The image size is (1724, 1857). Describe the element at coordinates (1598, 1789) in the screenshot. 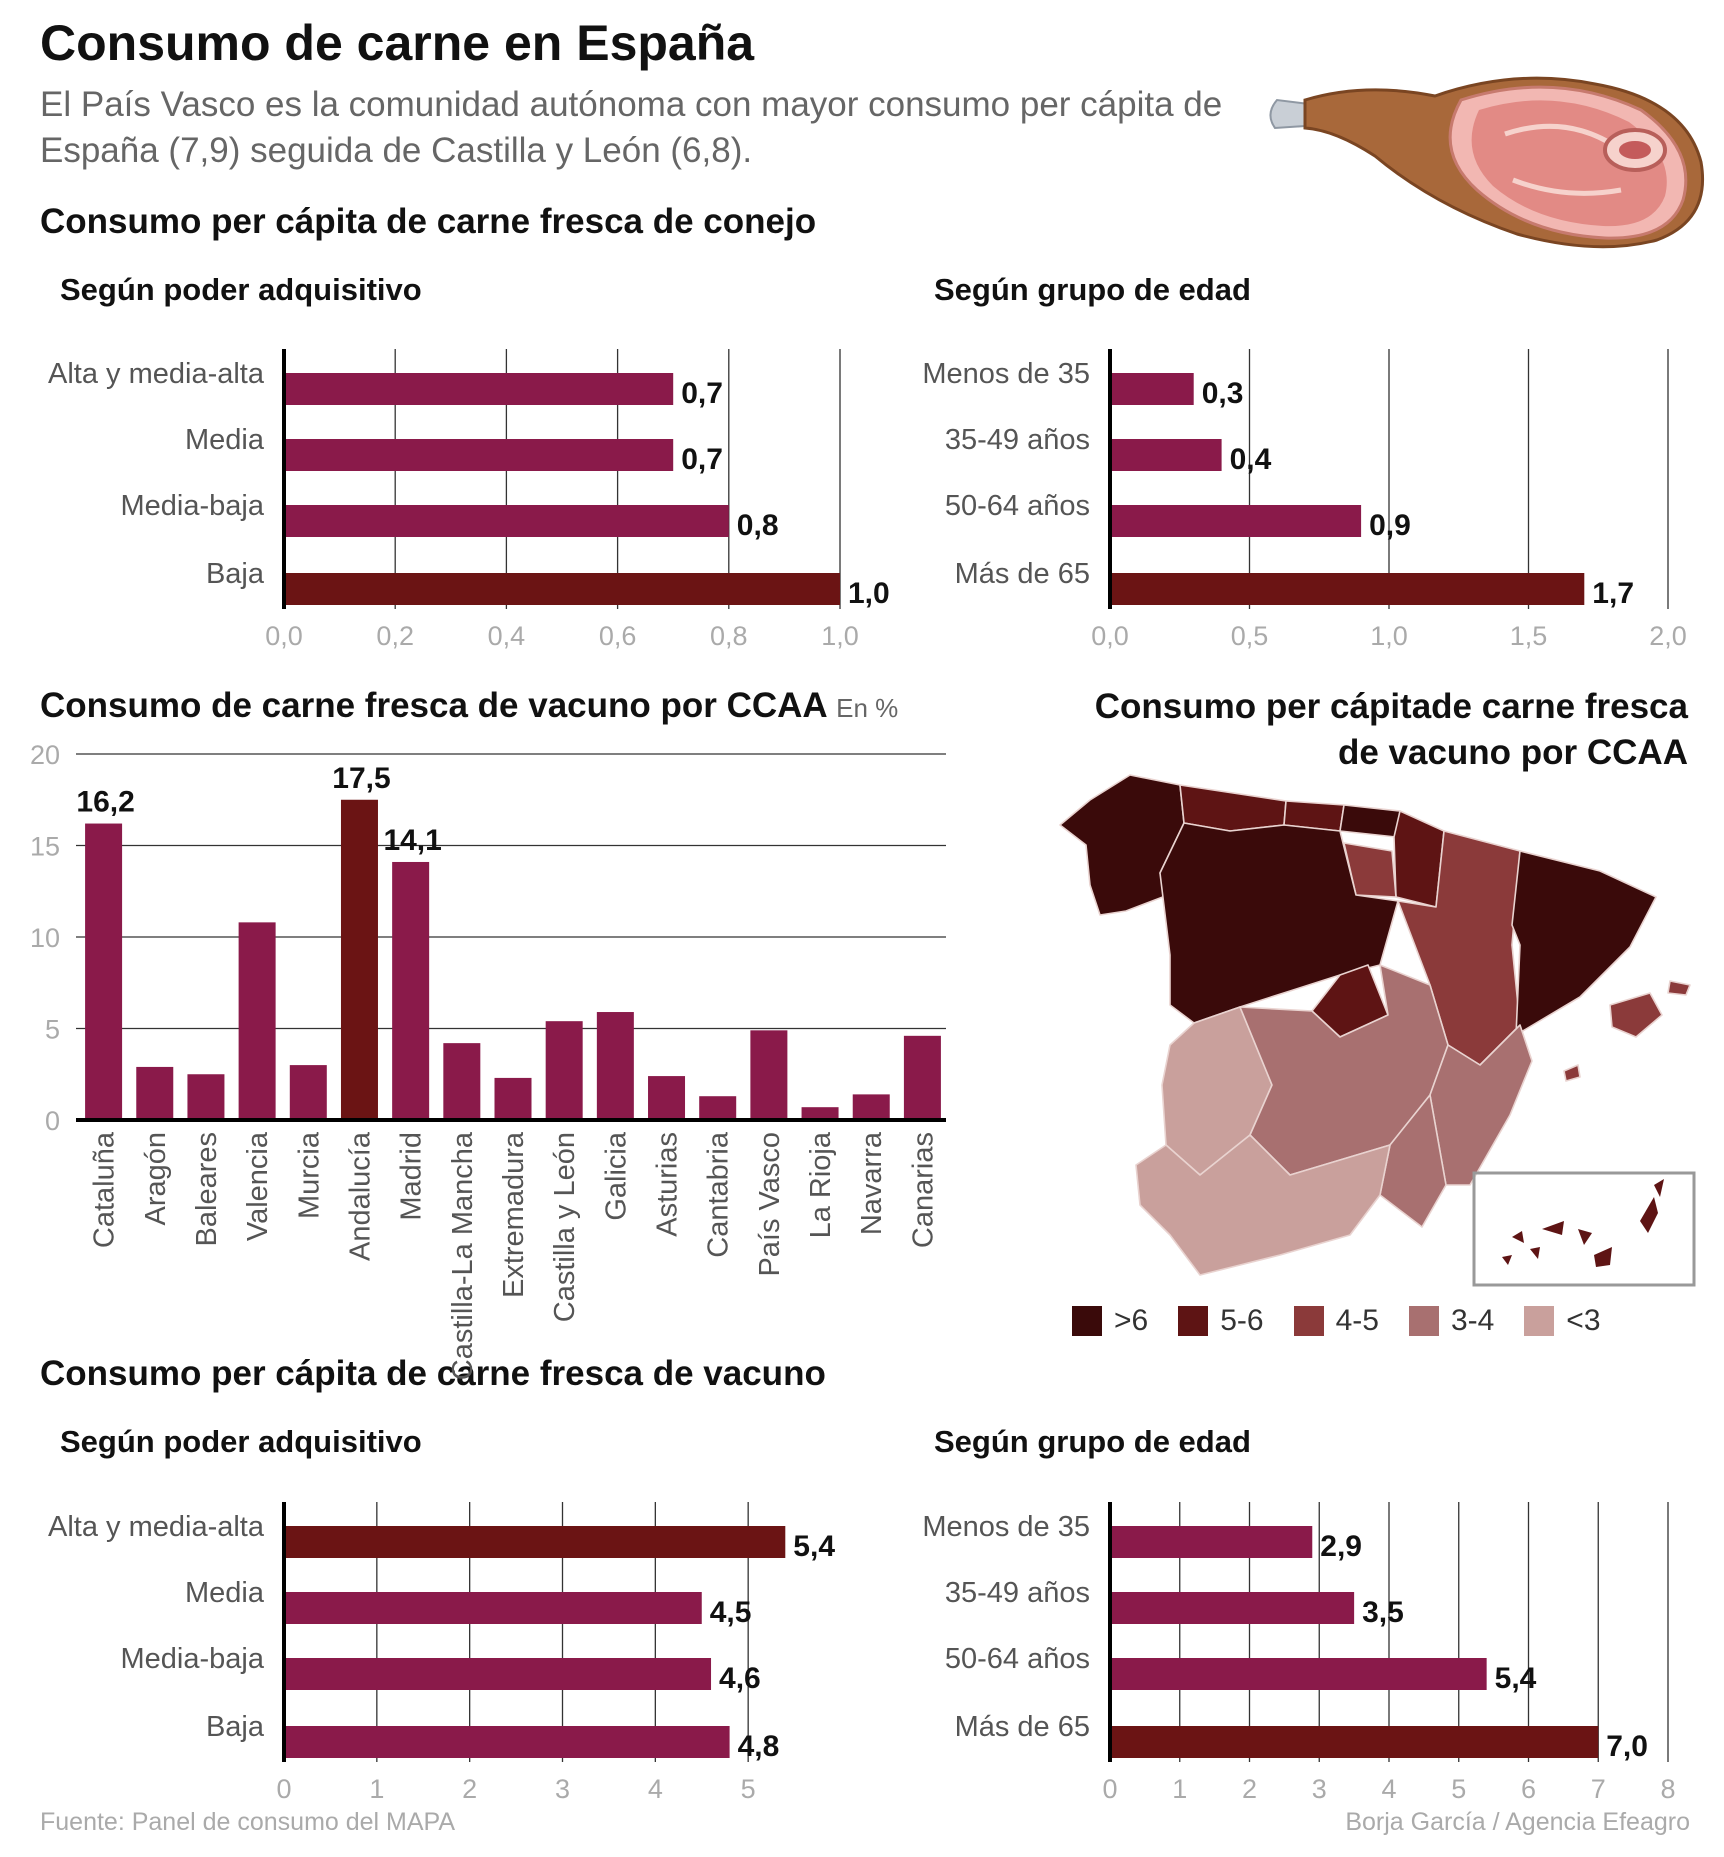

I see `tick-label: 7` at that location.